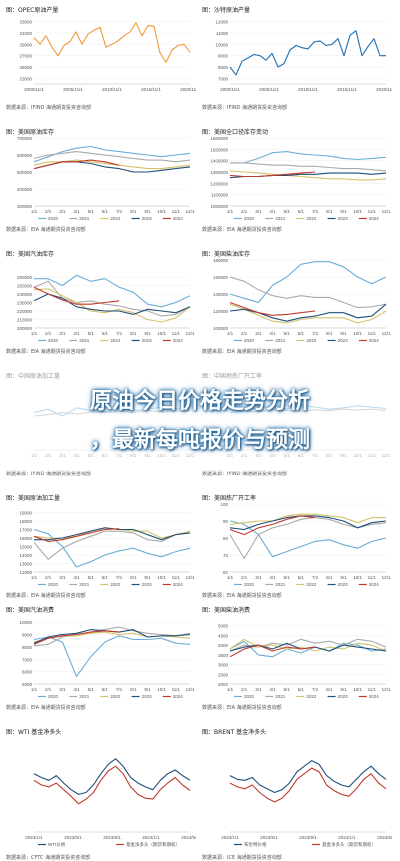 Image resolution: width=400 pixels, height=861 pixels. What do you see at coordinates (30, 610) in the screenshot?
I see `chart-title: 图：美国汽油消费` at bounding box center [30, 610].